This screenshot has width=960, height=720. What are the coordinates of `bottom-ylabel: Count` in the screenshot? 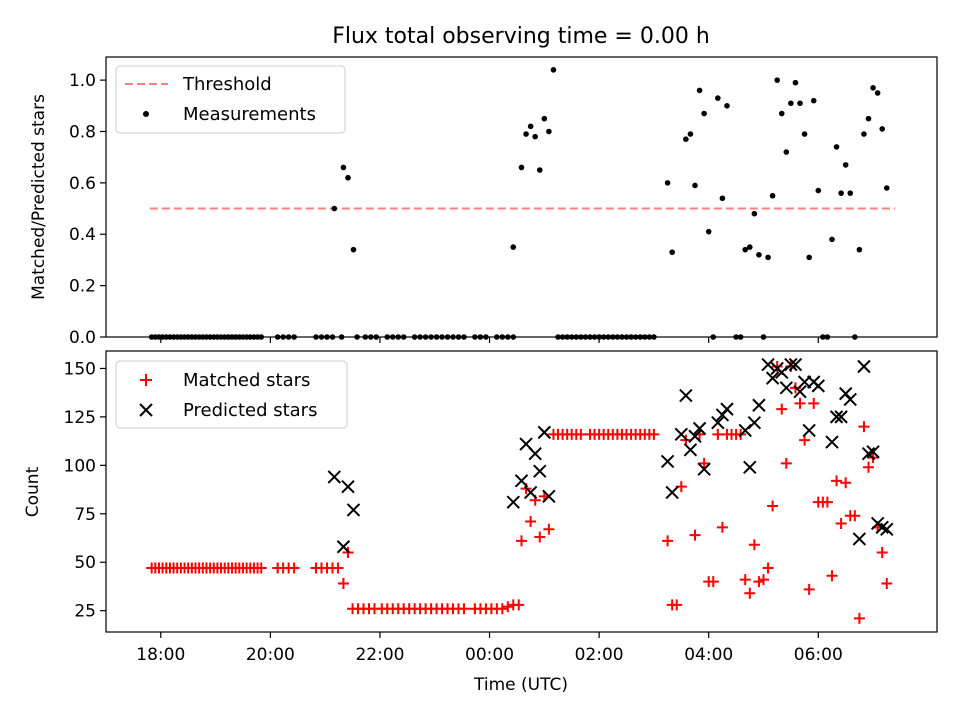 It's located at (33, 491).